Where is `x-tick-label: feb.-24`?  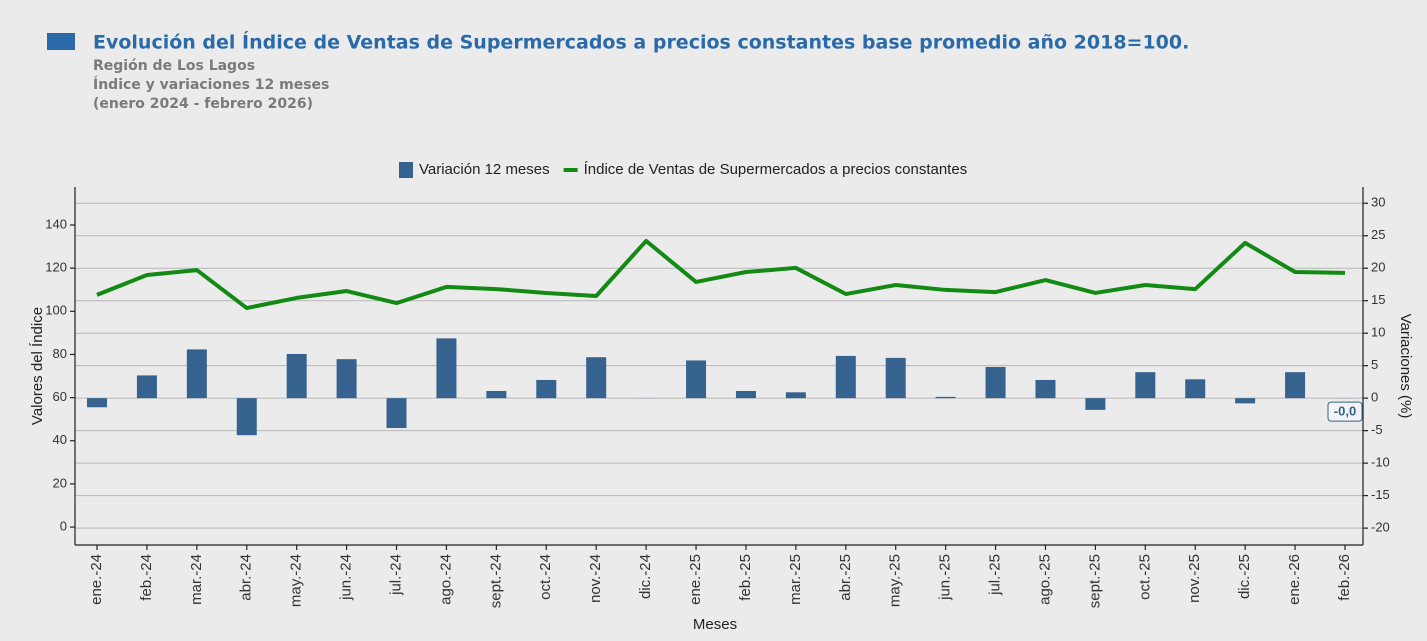 x-tick-label: feb.-24 is located at coordinates (146, 577).